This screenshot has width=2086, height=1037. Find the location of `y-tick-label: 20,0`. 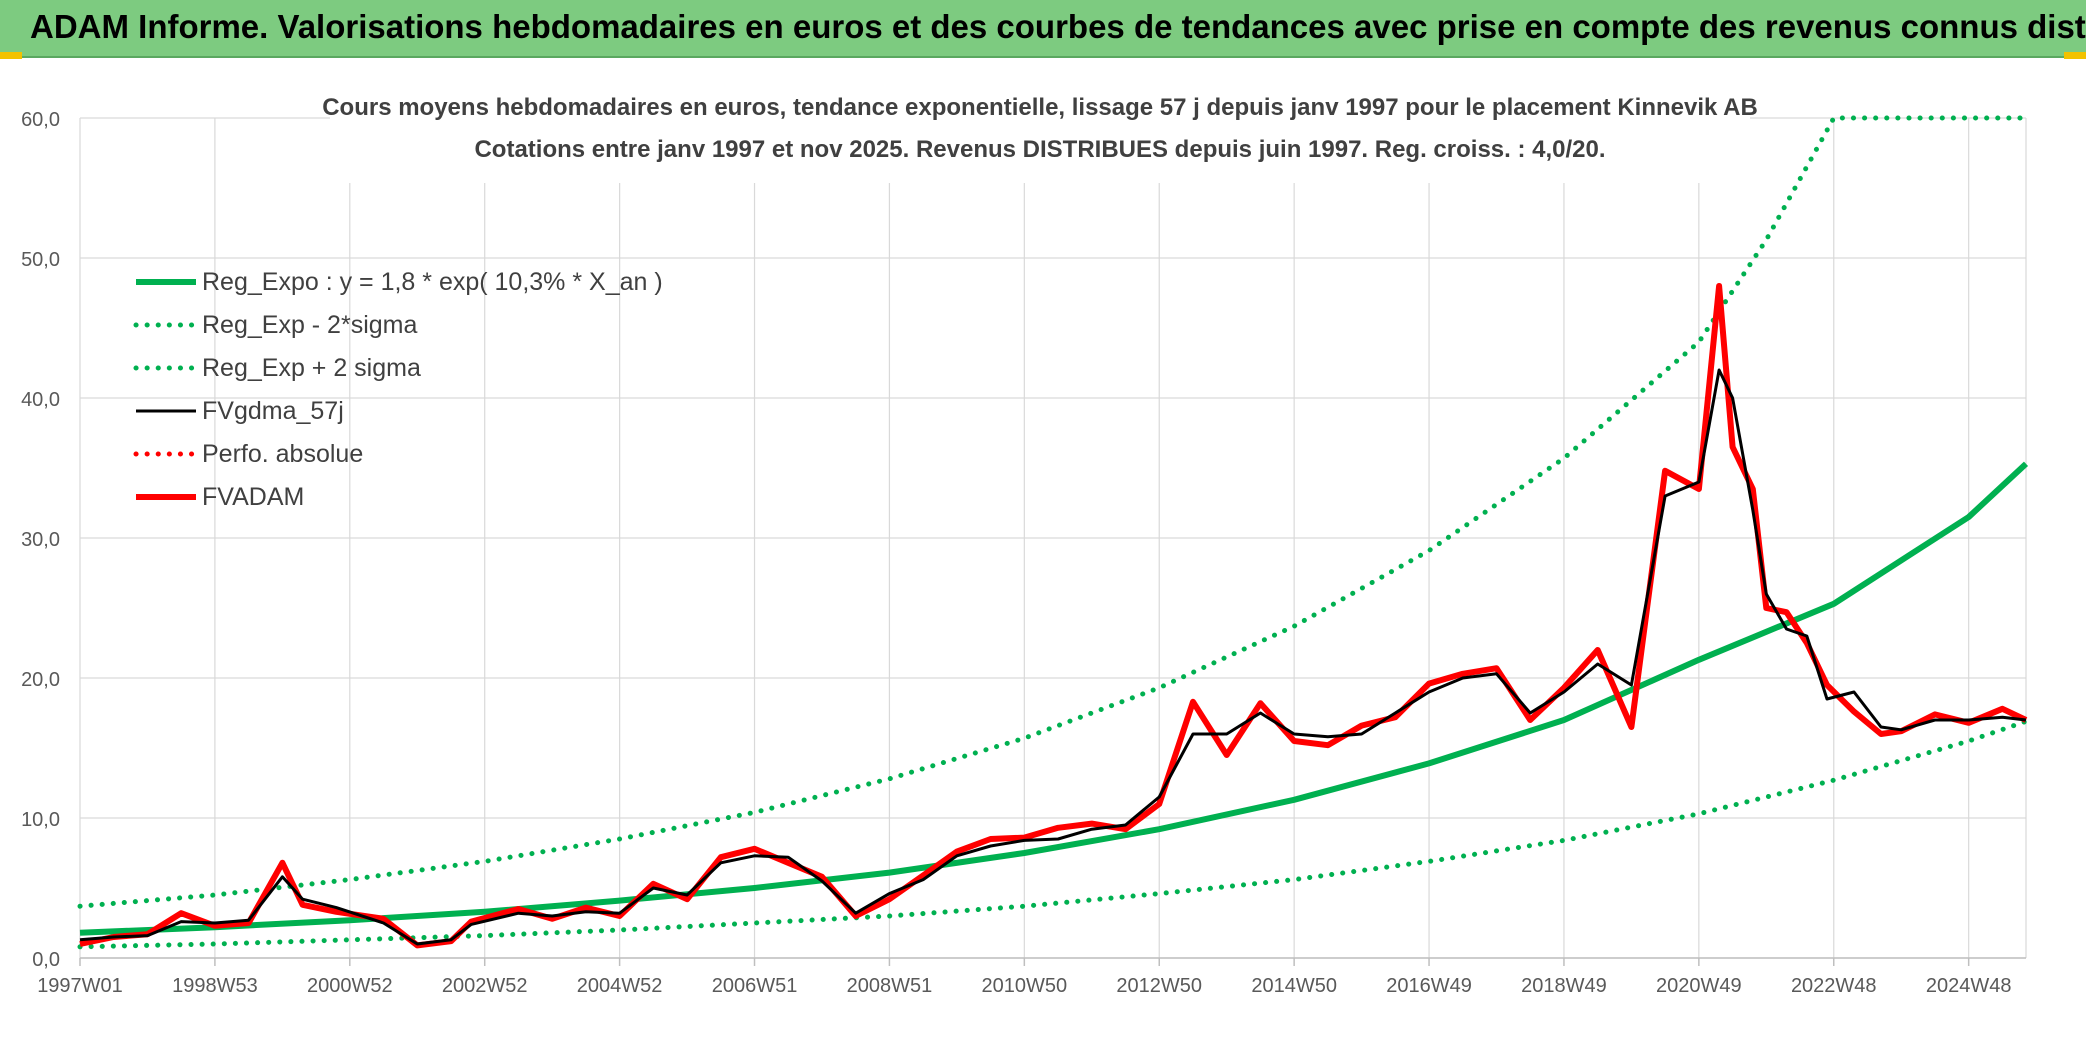

y-tick-label: 20,0 is located at coordinates (40, 680).